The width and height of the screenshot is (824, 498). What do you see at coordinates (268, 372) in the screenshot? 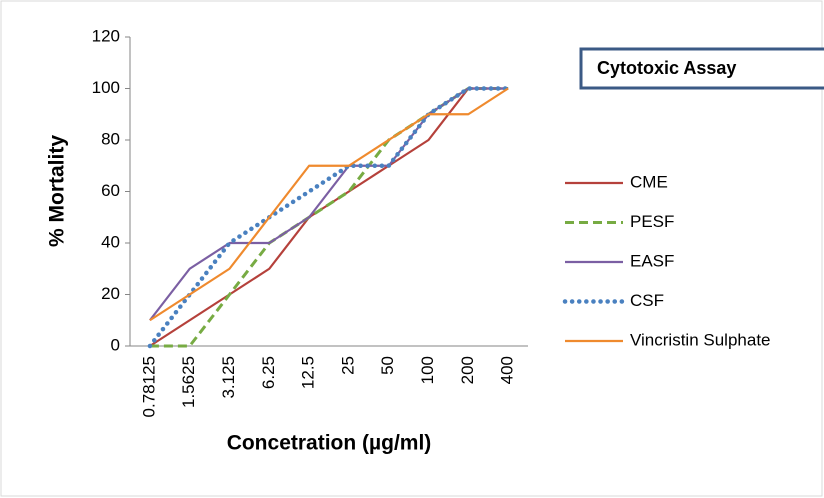
I see `x-tick-label: 6.25` at bounding box center [268, 372].